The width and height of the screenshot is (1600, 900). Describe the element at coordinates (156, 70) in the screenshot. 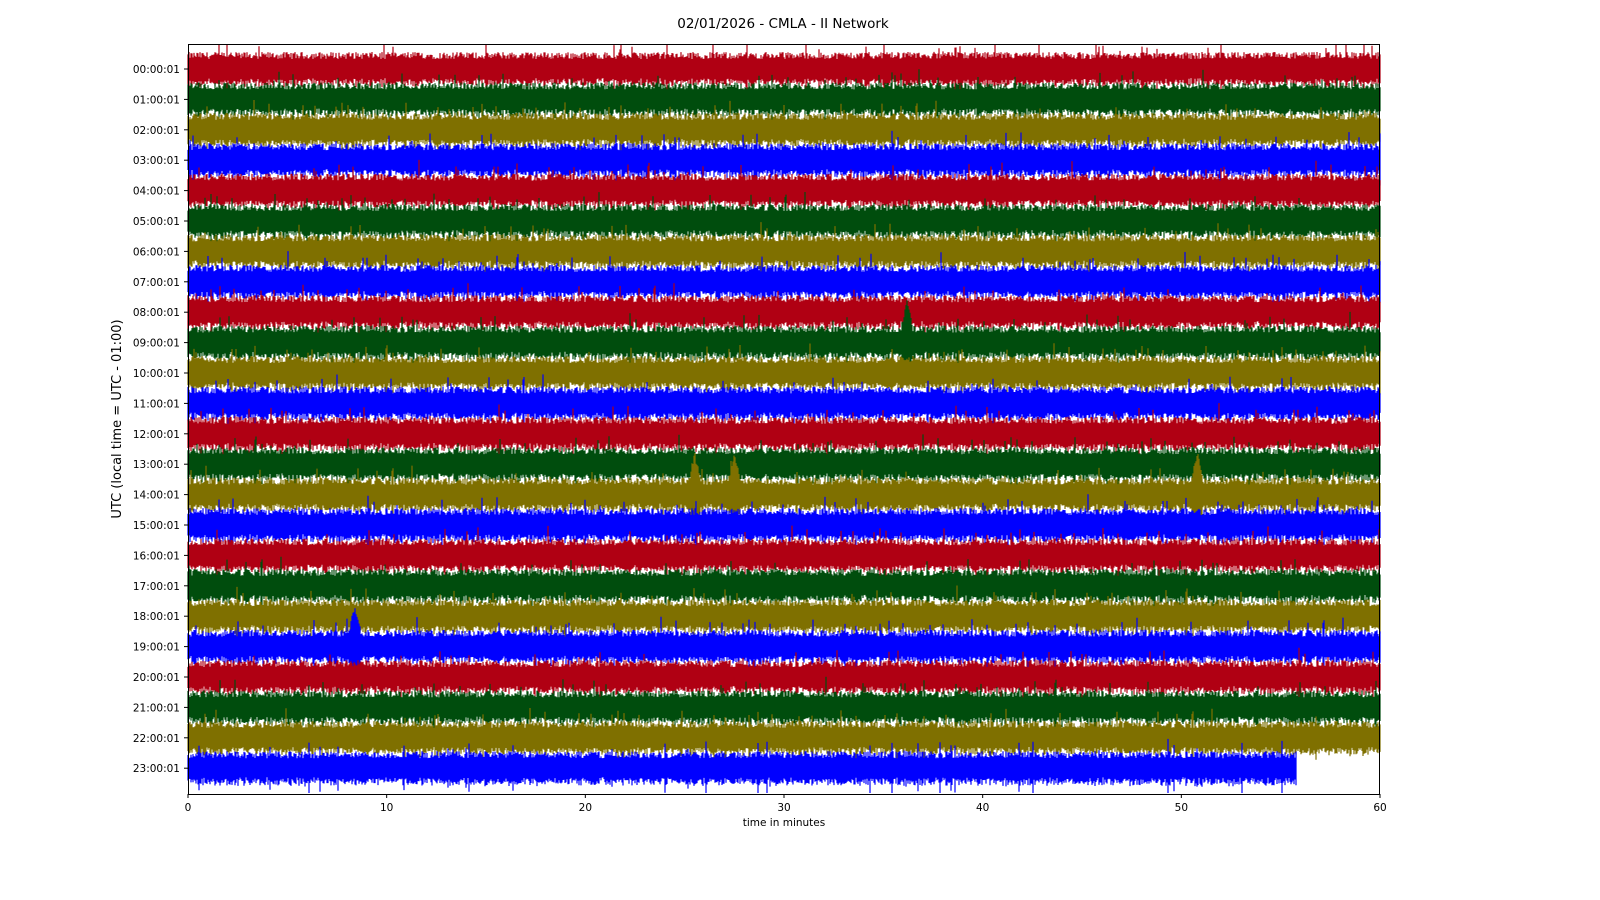

I see `y-tick-label: 00:00:01` at that location.